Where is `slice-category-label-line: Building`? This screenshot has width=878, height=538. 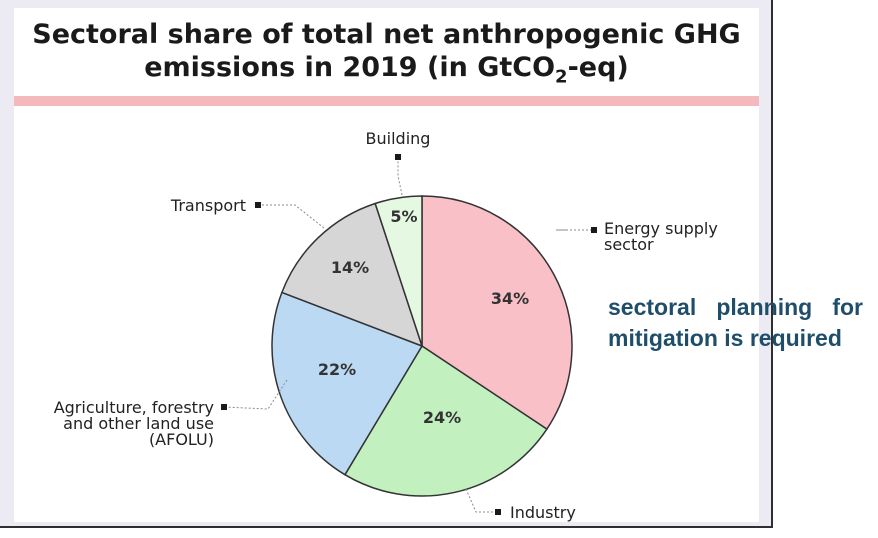 slice-category-label-line: Building is located at coordinates (398, 138).